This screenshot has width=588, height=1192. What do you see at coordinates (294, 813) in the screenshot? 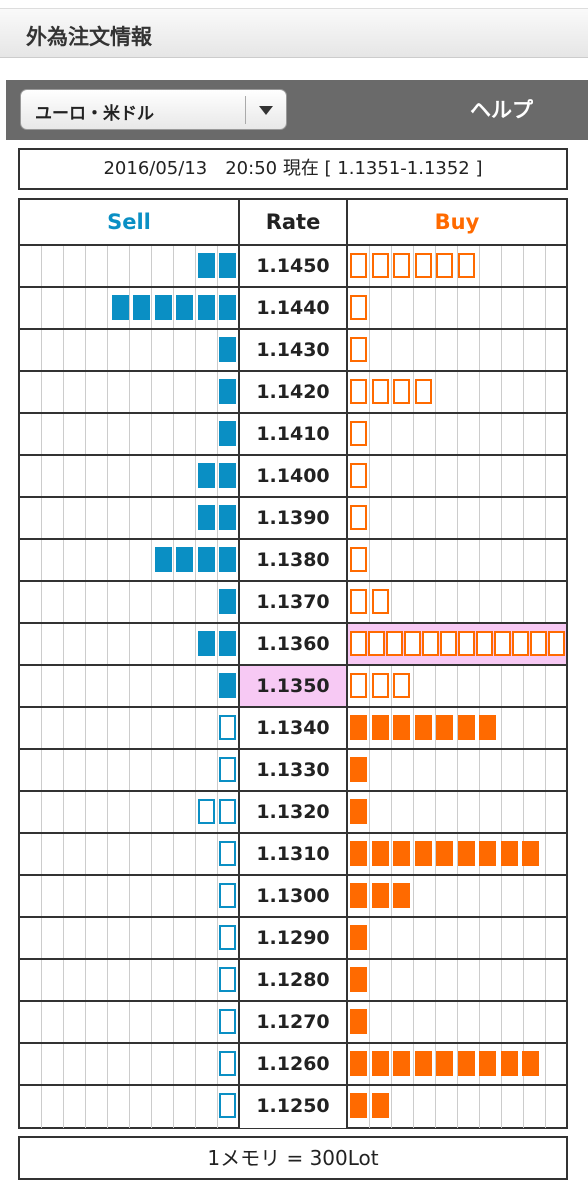
I see `rate-cell: 1.1320` at bounding box center [294, 813].